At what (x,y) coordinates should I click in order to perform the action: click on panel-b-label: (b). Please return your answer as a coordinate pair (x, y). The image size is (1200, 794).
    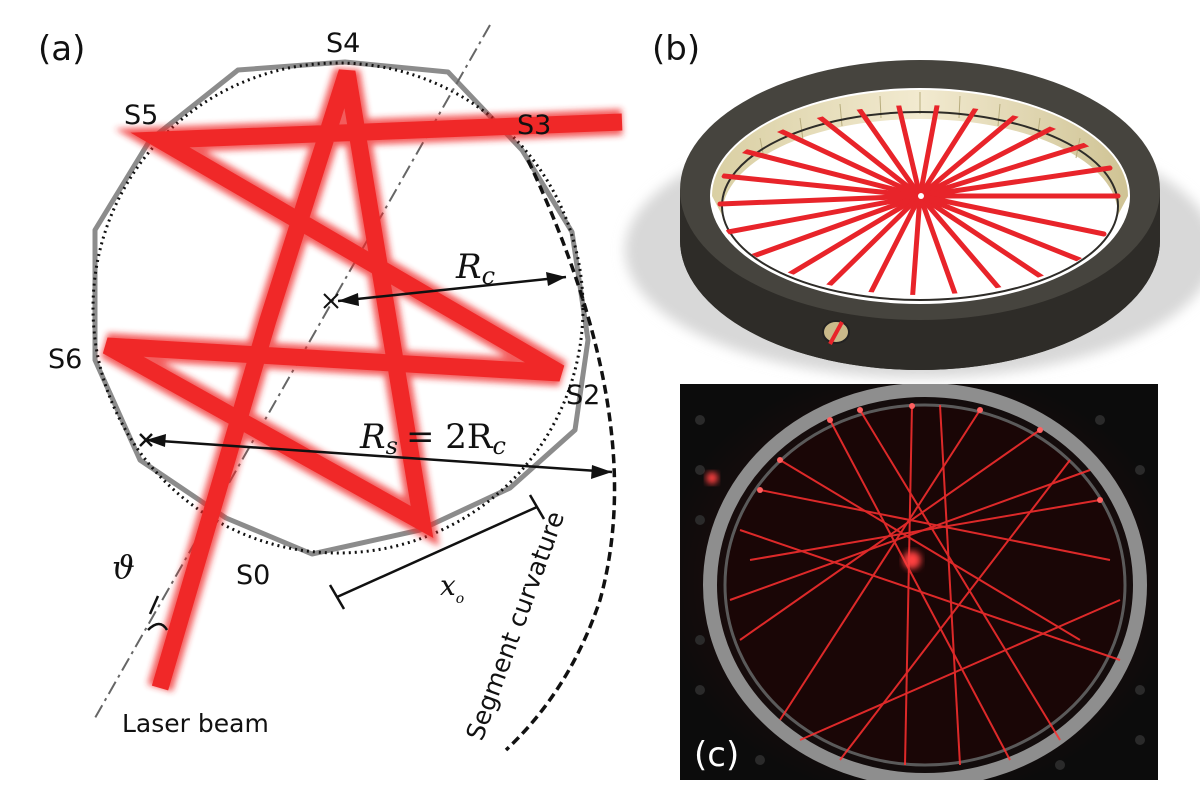
    Looking at the image, I should click on (676, 49).